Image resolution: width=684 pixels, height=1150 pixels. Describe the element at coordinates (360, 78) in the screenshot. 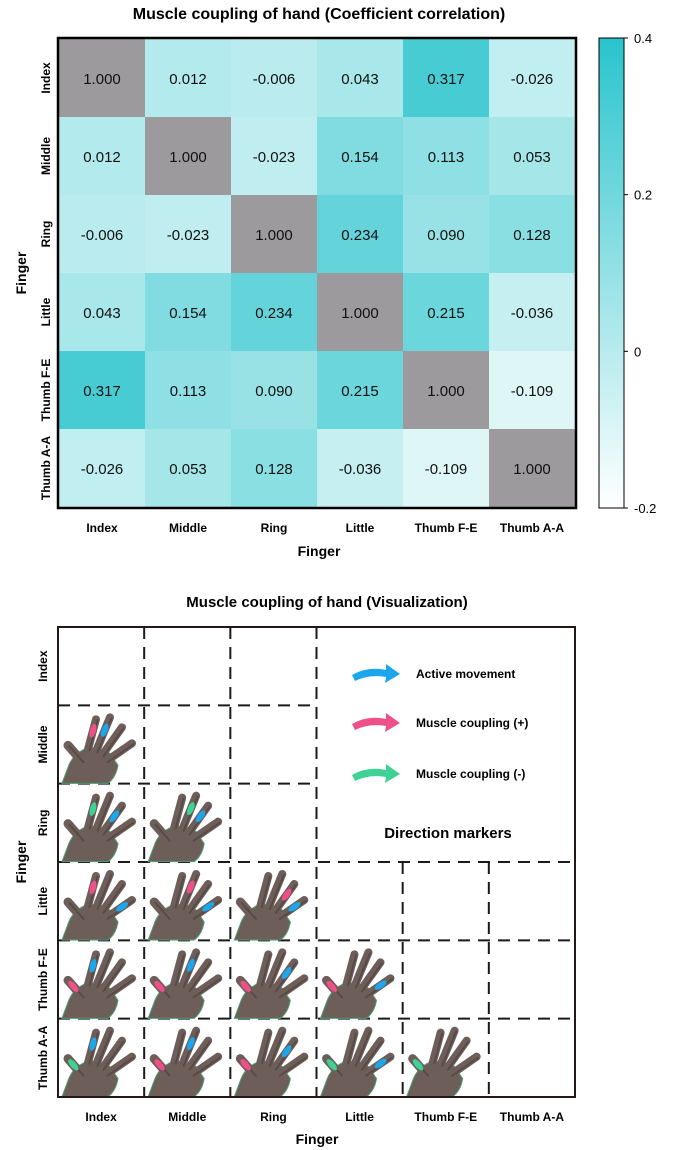

I see `heatmap-cell-r0-c3` at that location.